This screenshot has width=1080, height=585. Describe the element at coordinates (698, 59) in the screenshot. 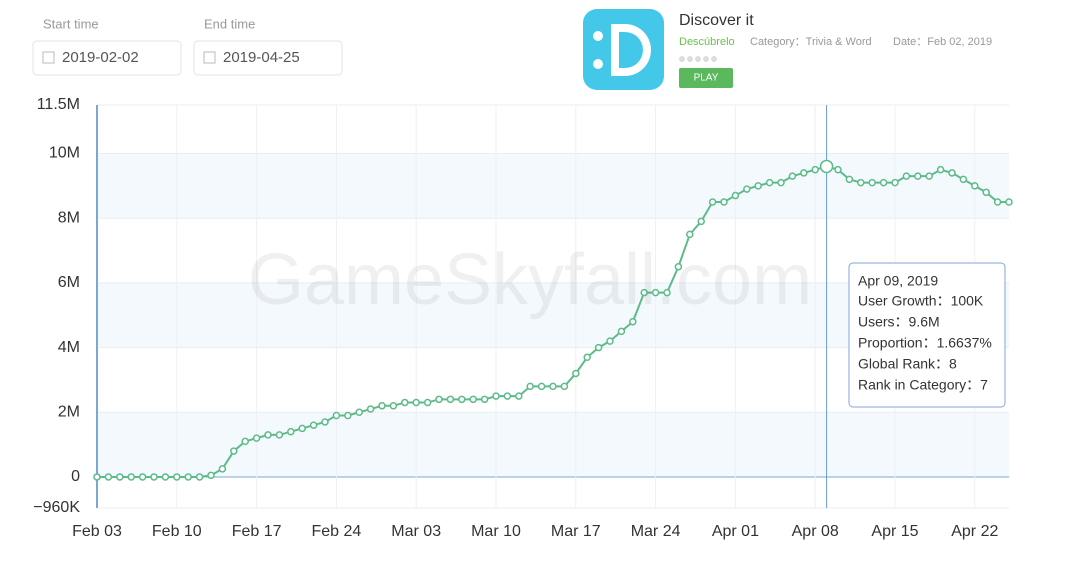

I see `stars` at that location.